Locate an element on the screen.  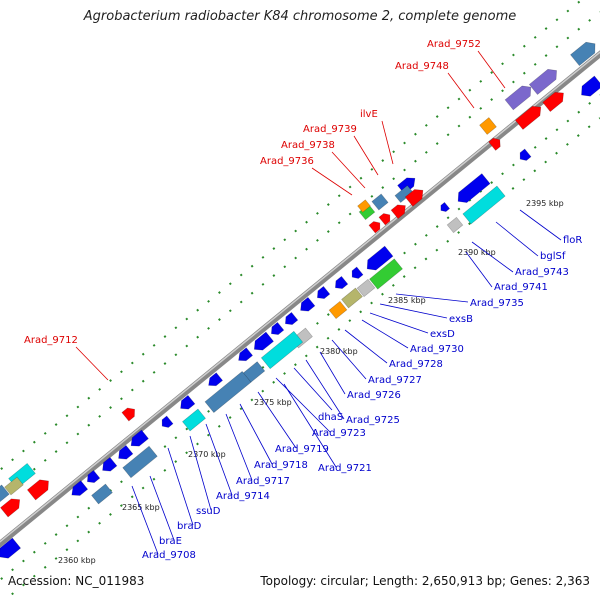
accession-text: Accession: NC_011983 is located at coordinates (76, 581).